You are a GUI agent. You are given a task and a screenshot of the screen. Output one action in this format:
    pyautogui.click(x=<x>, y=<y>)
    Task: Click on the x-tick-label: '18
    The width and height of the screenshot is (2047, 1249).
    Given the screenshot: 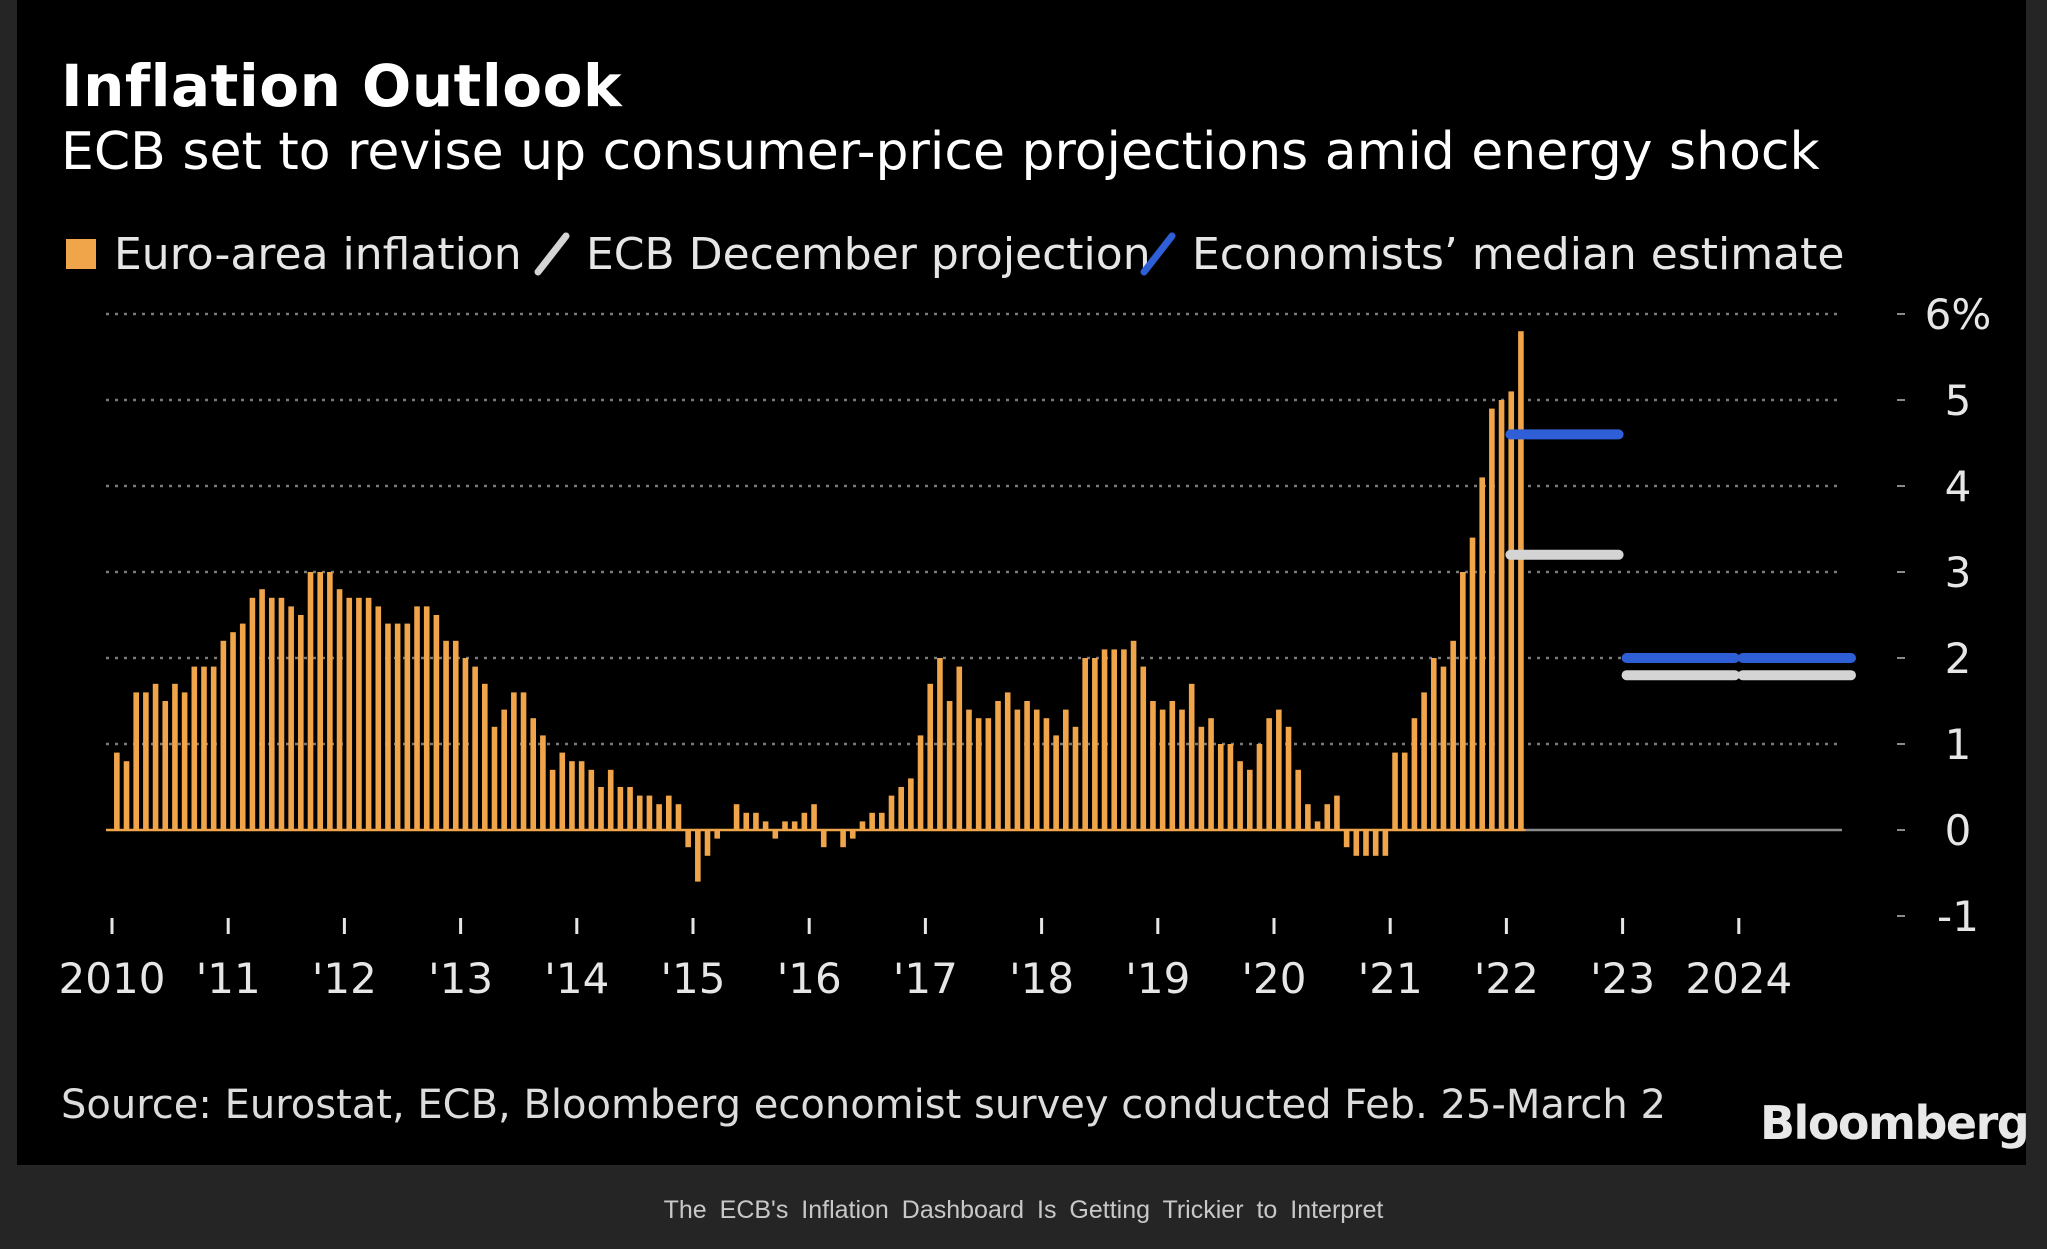 What is the action you would take?
    pyautogui.click(x=1041, y=978)
    